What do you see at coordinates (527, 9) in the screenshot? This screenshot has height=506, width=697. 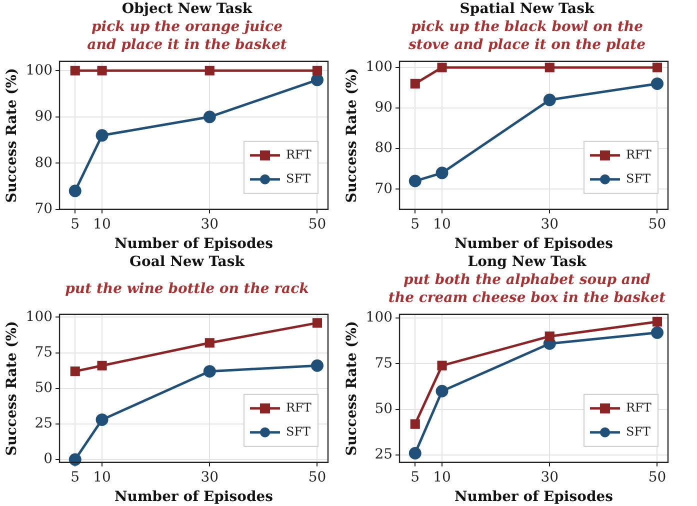 I see `chart-title: Spatial New Task` at bounding box center [527, 9].